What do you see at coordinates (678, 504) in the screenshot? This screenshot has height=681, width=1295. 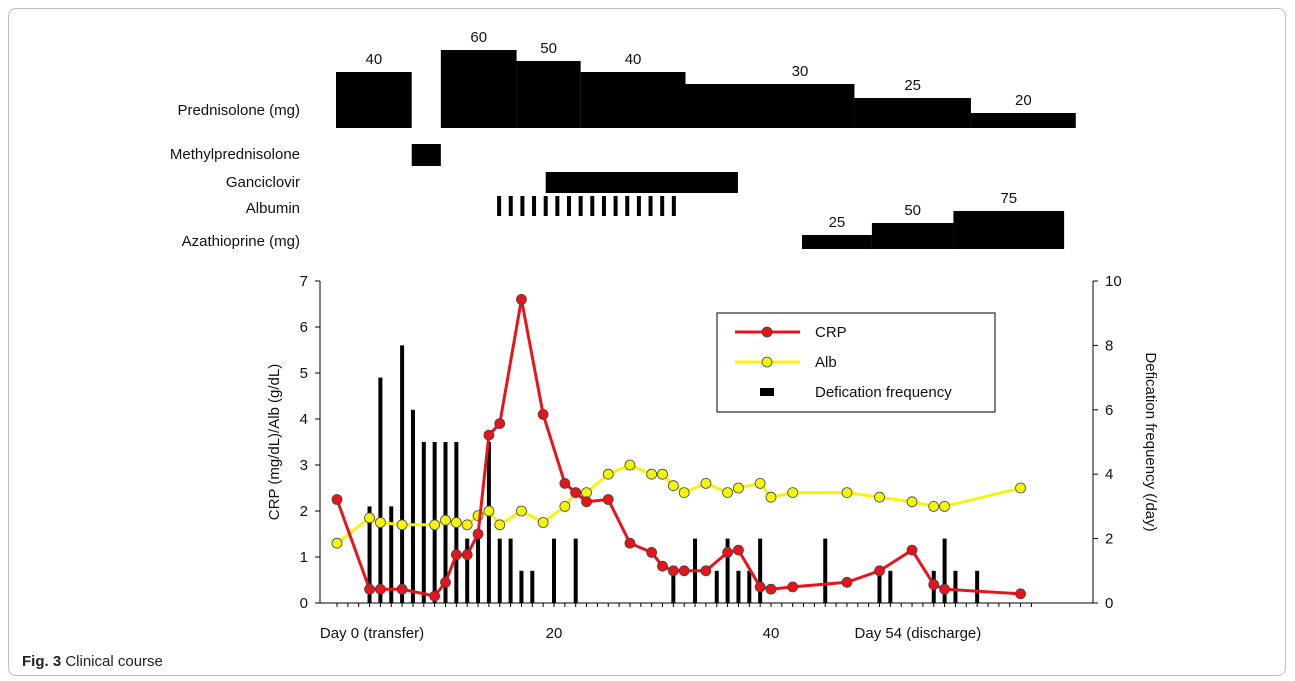 I see `alb-line` at bounding box center [678, 504].